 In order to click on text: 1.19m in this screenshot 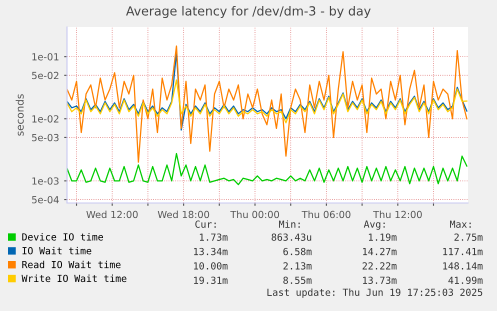, I will do `click(382, 237)`.